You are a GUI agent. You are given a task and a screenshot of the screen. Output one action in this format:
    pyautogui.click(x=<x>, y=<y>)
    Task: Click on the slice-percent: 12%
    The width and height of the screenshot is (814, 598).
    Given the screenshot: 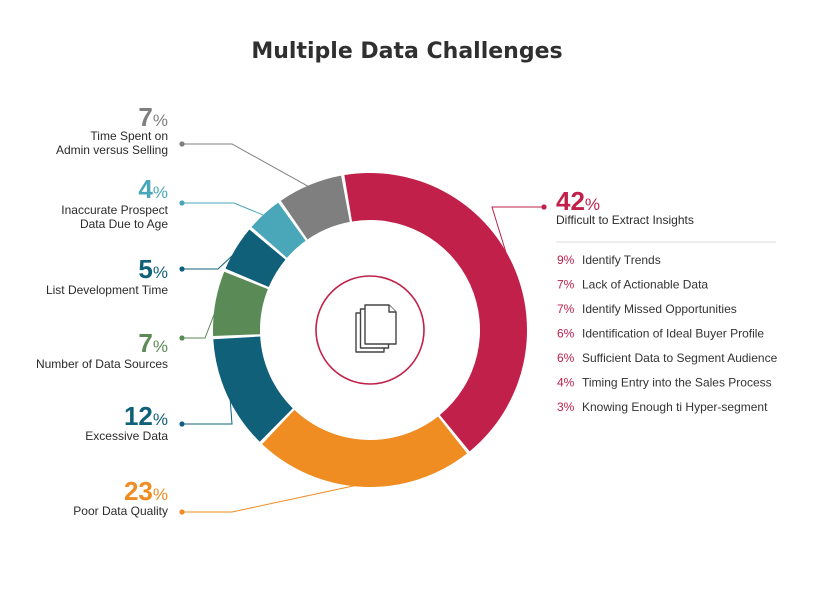 What is the action you would take?
    pyautogui.click(x=146, y=416)
    